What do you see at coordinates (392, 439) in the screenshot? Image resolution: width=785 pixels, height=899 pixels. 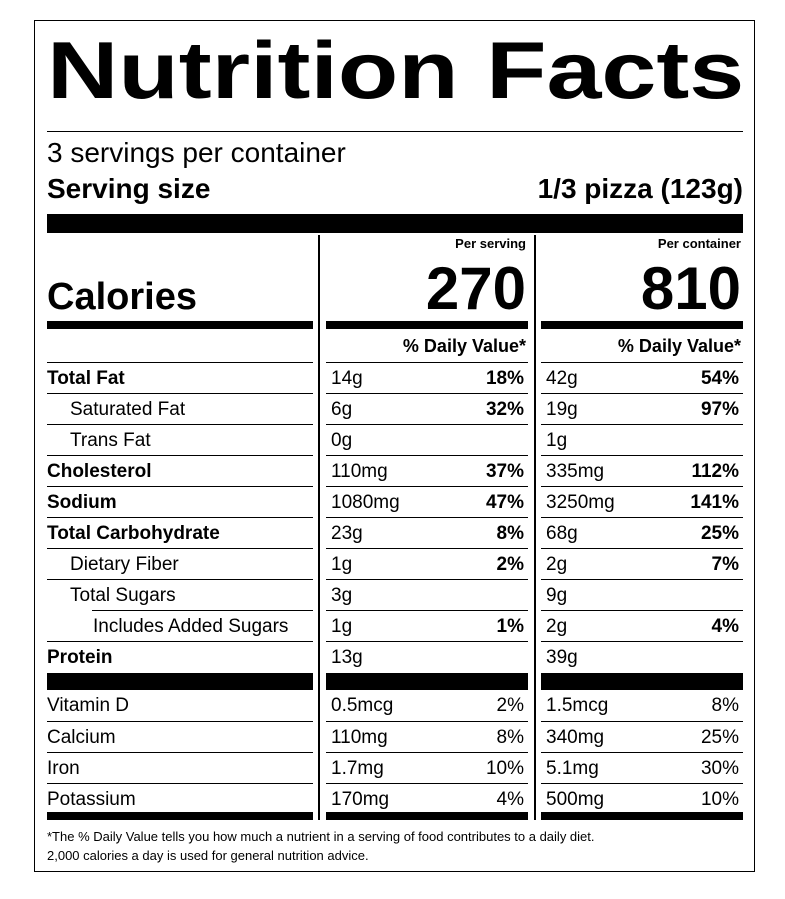 I see `nutrient-row: Trans Fat 0g 1g` at bounding box center [392, 439].